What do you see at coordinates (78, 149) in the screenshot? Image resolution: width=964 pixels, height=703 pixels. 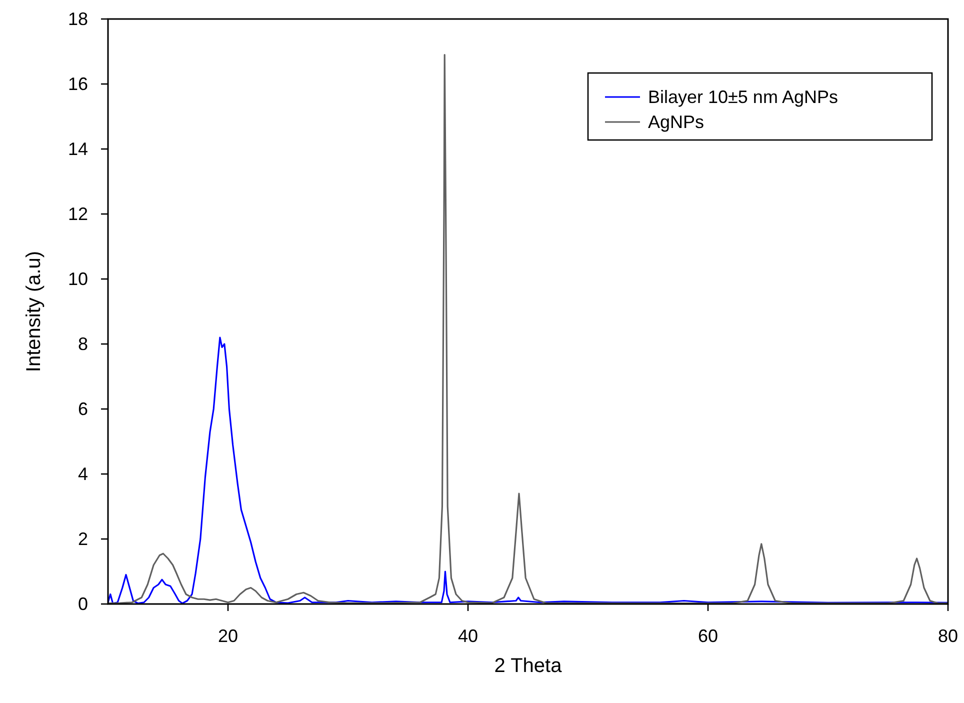 I see `y-tick-label: 14` at bounding box center [78, 149].